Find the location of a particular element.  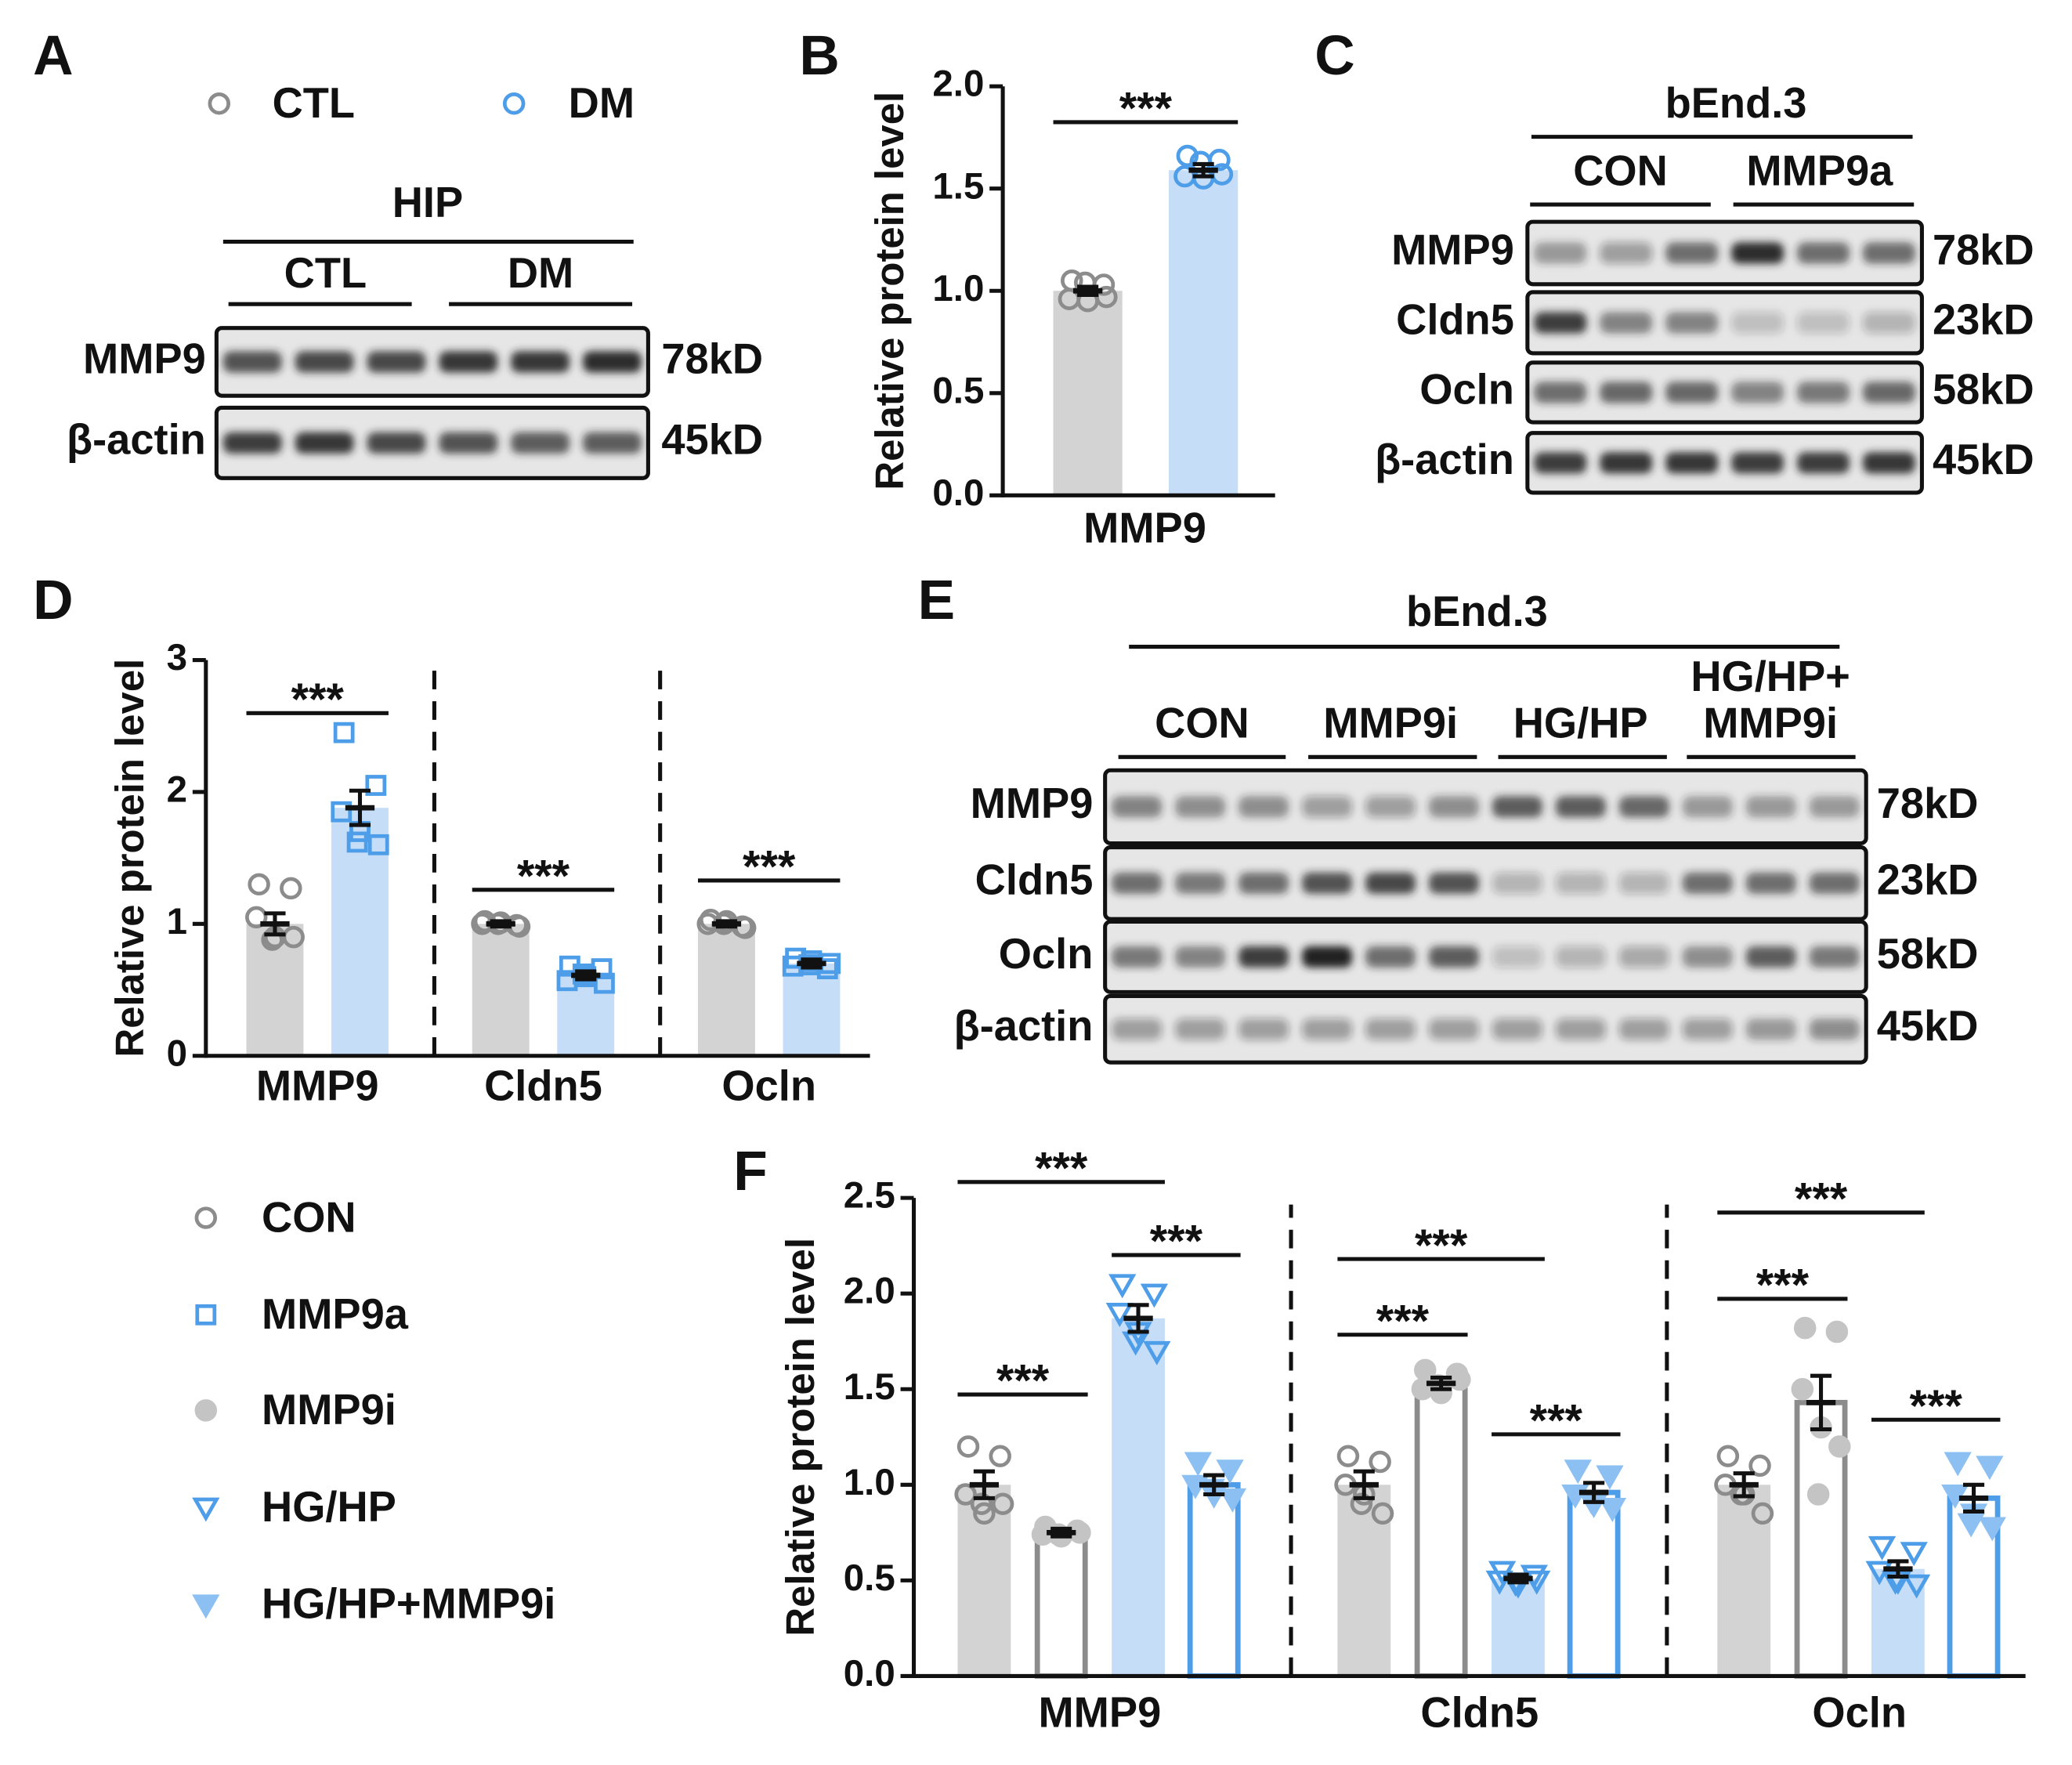

blot-row-label: β-actin is located at coordinates (136, 441).